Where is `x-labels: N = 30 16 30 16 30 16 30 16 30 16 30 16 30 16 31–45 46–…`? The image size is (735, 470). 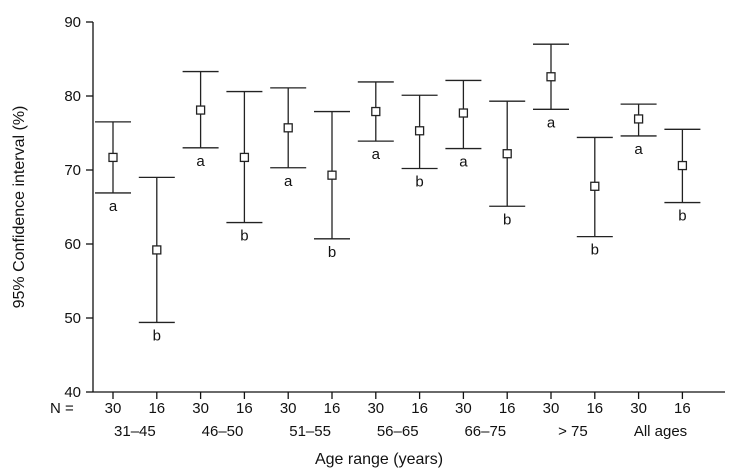
x-labels: N = 30 16 30 16 30 16 30 16 30 16 30 16 30 16 31–45 46–… is located at coordinates (370, 420).